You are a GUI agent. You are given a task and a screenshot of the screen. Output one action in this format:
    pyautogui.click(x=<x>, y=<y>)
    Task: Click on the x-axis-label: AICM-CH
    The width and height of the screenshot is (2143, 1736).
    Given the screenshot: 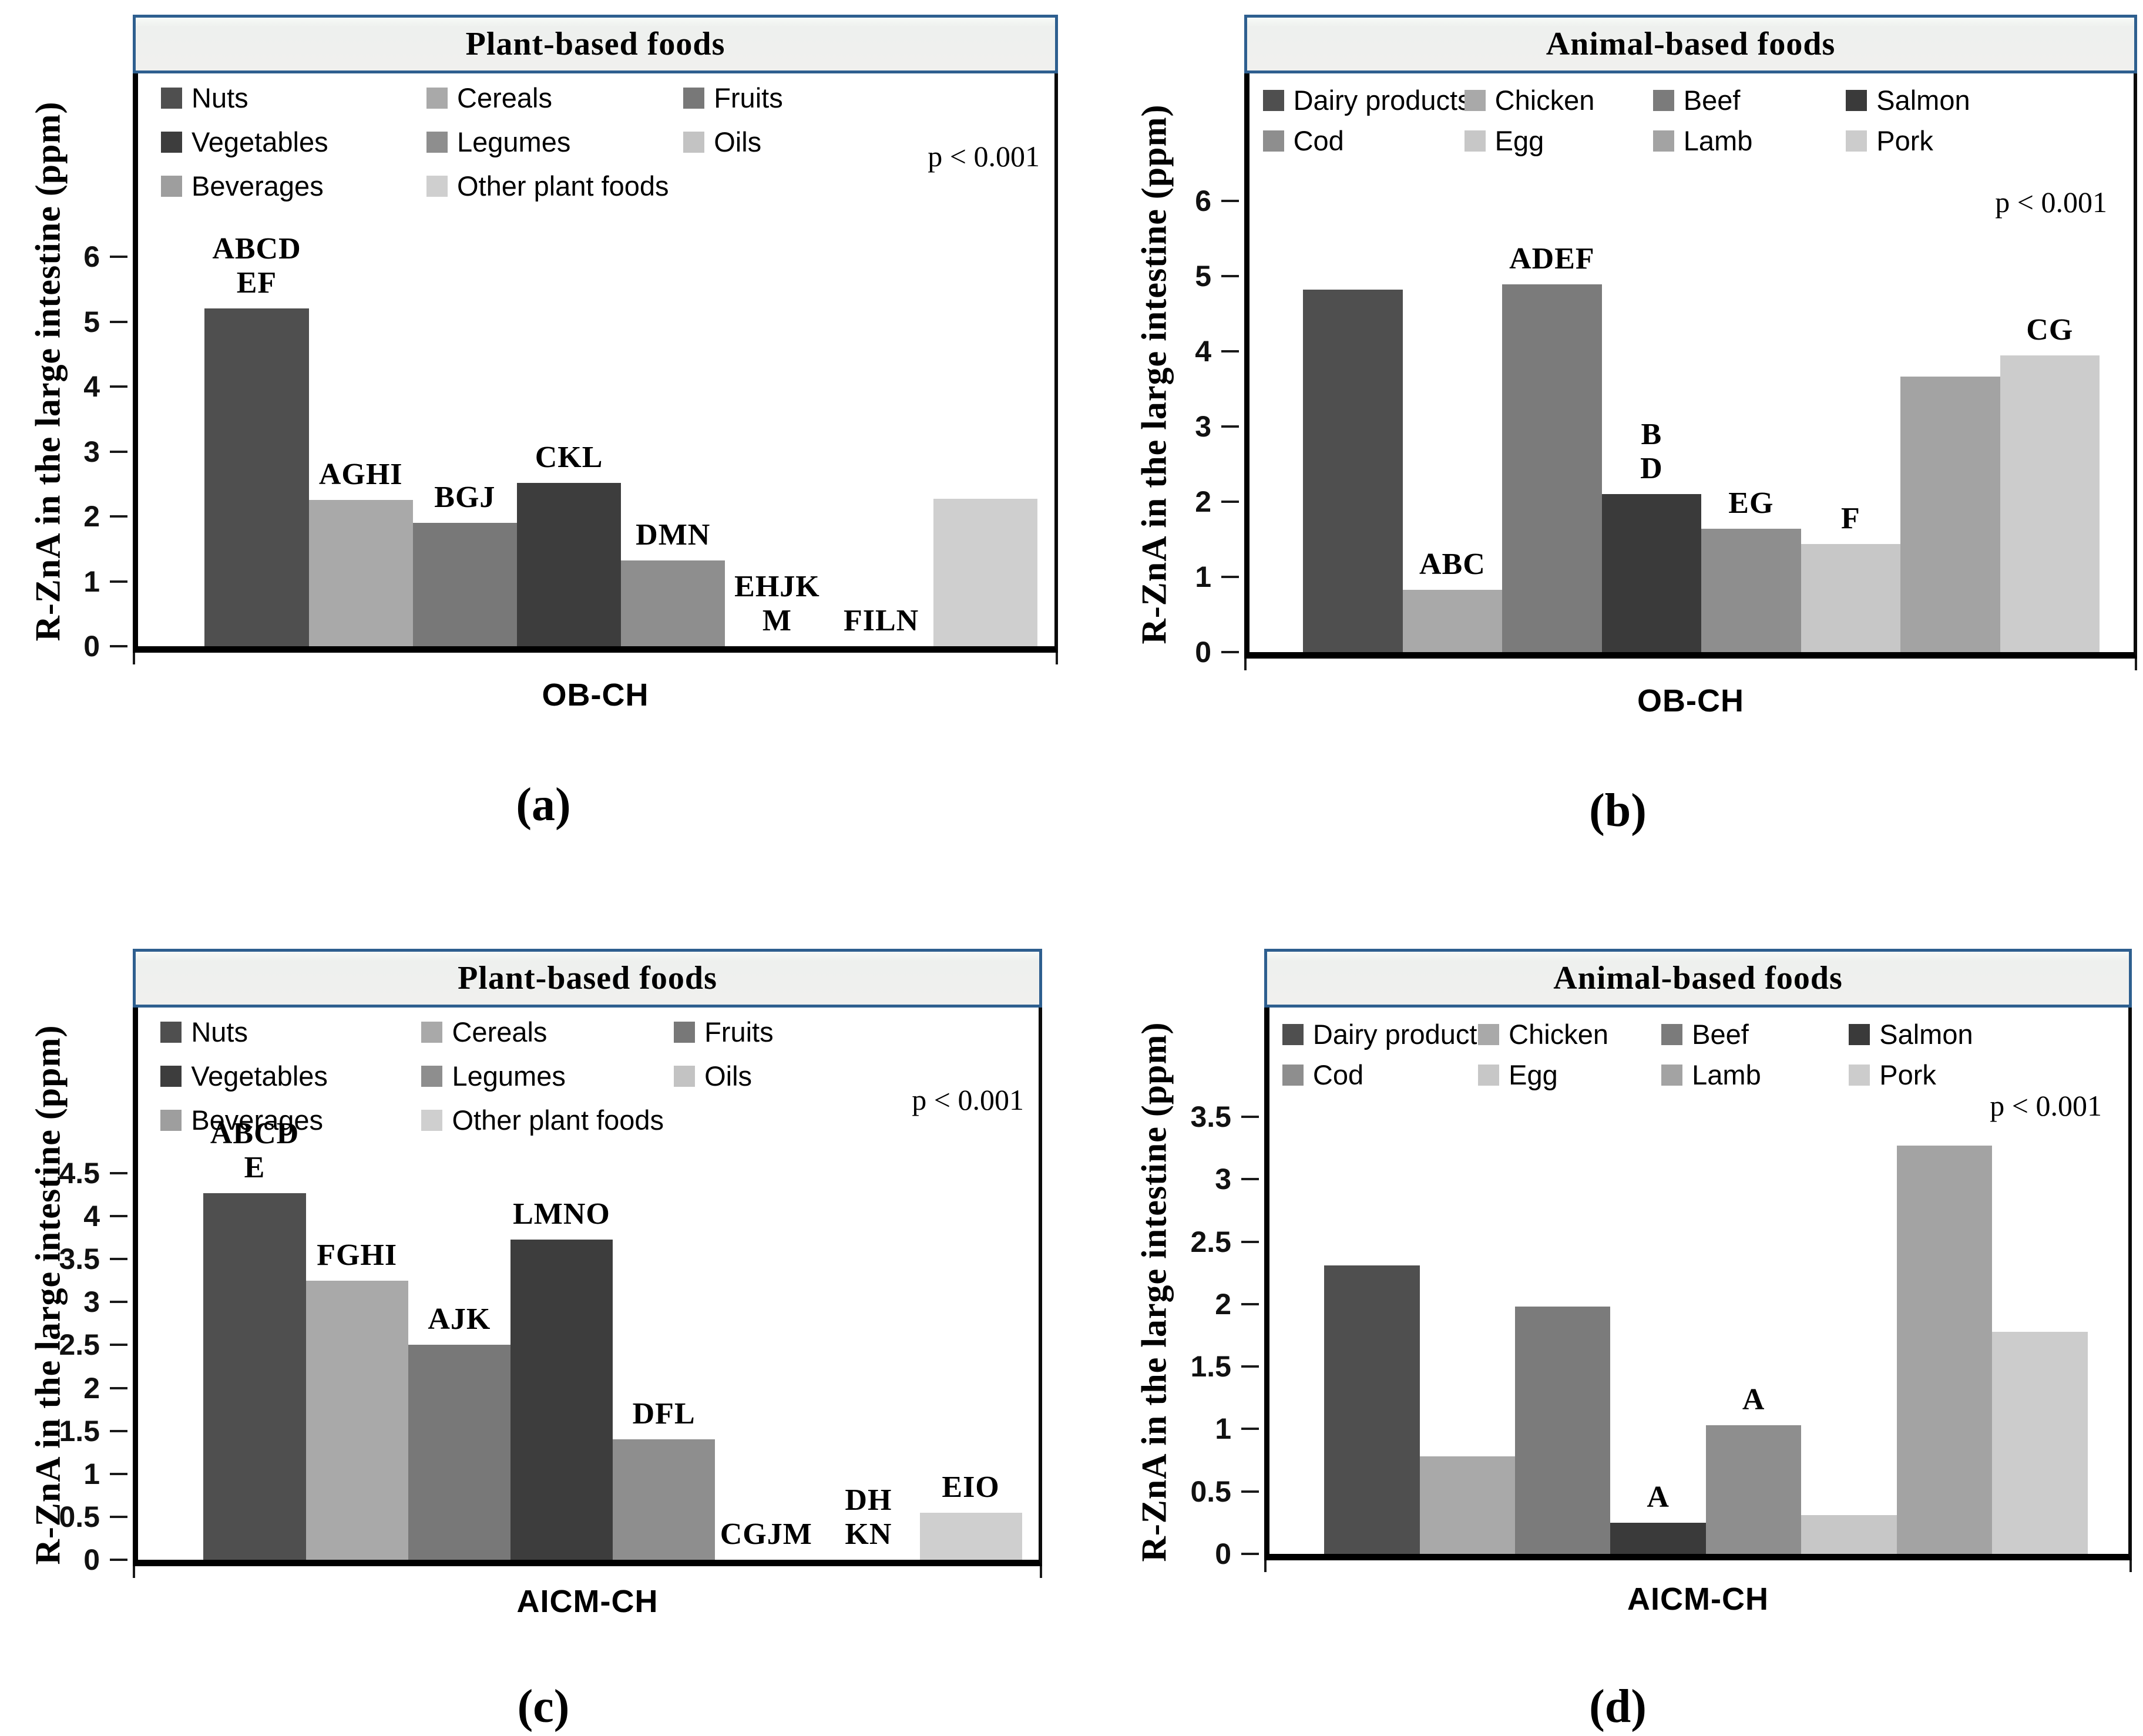 What is the action you would take?
    pyautogui.click(x=587, y=1601)
    